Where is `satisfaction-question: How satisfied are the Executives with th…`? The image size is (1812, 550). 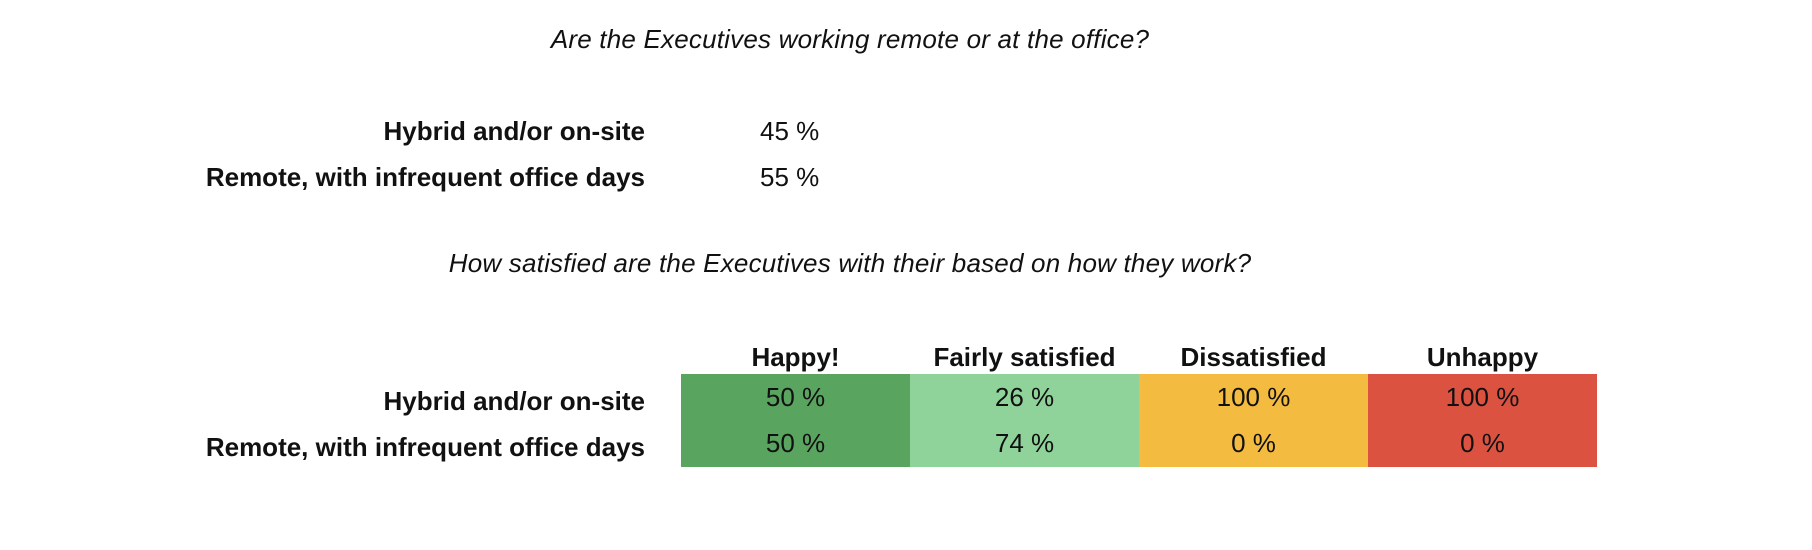
satisfaction-question: How satisfied are the Executives with th… is located at coordinates (850, 263).